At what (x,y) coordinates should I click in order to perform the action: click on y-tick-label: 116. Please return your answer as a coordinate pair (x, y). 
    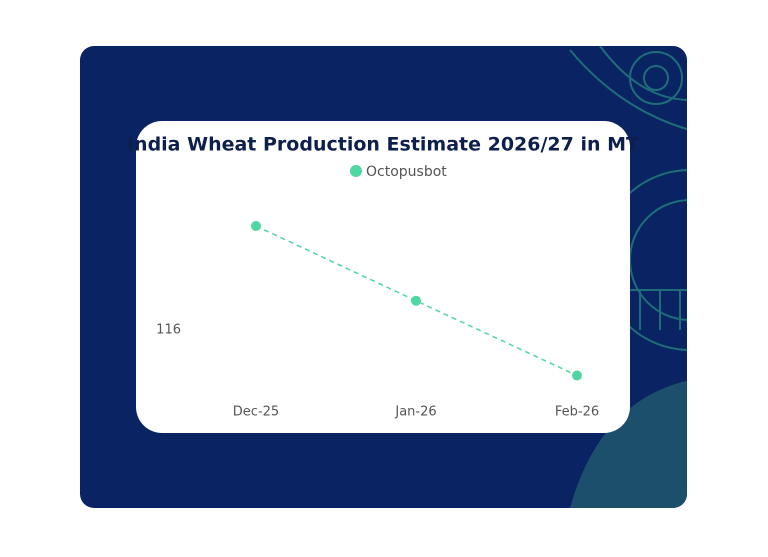
    Looking at the image, I should click on (168, 330).